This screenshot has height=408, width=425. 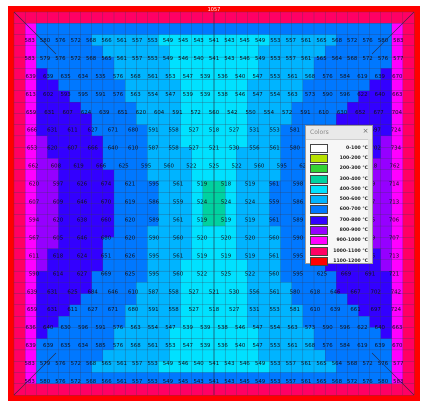 I want to click on node-value: 540, so click(x=198, y=364).